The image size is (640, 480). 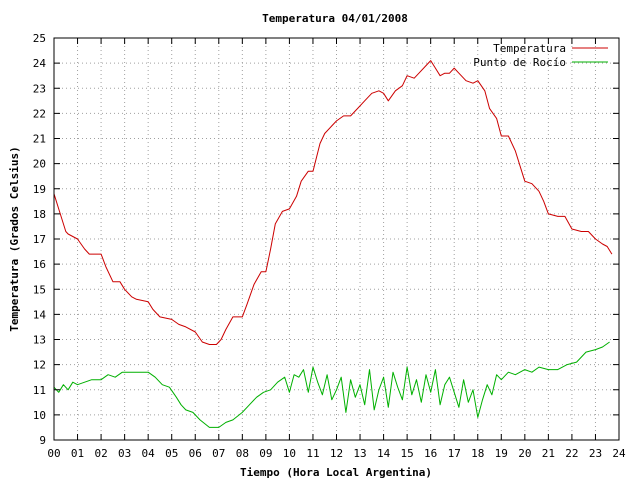 I want to click on y-tick-label: 17, so click(x=39, y=239).